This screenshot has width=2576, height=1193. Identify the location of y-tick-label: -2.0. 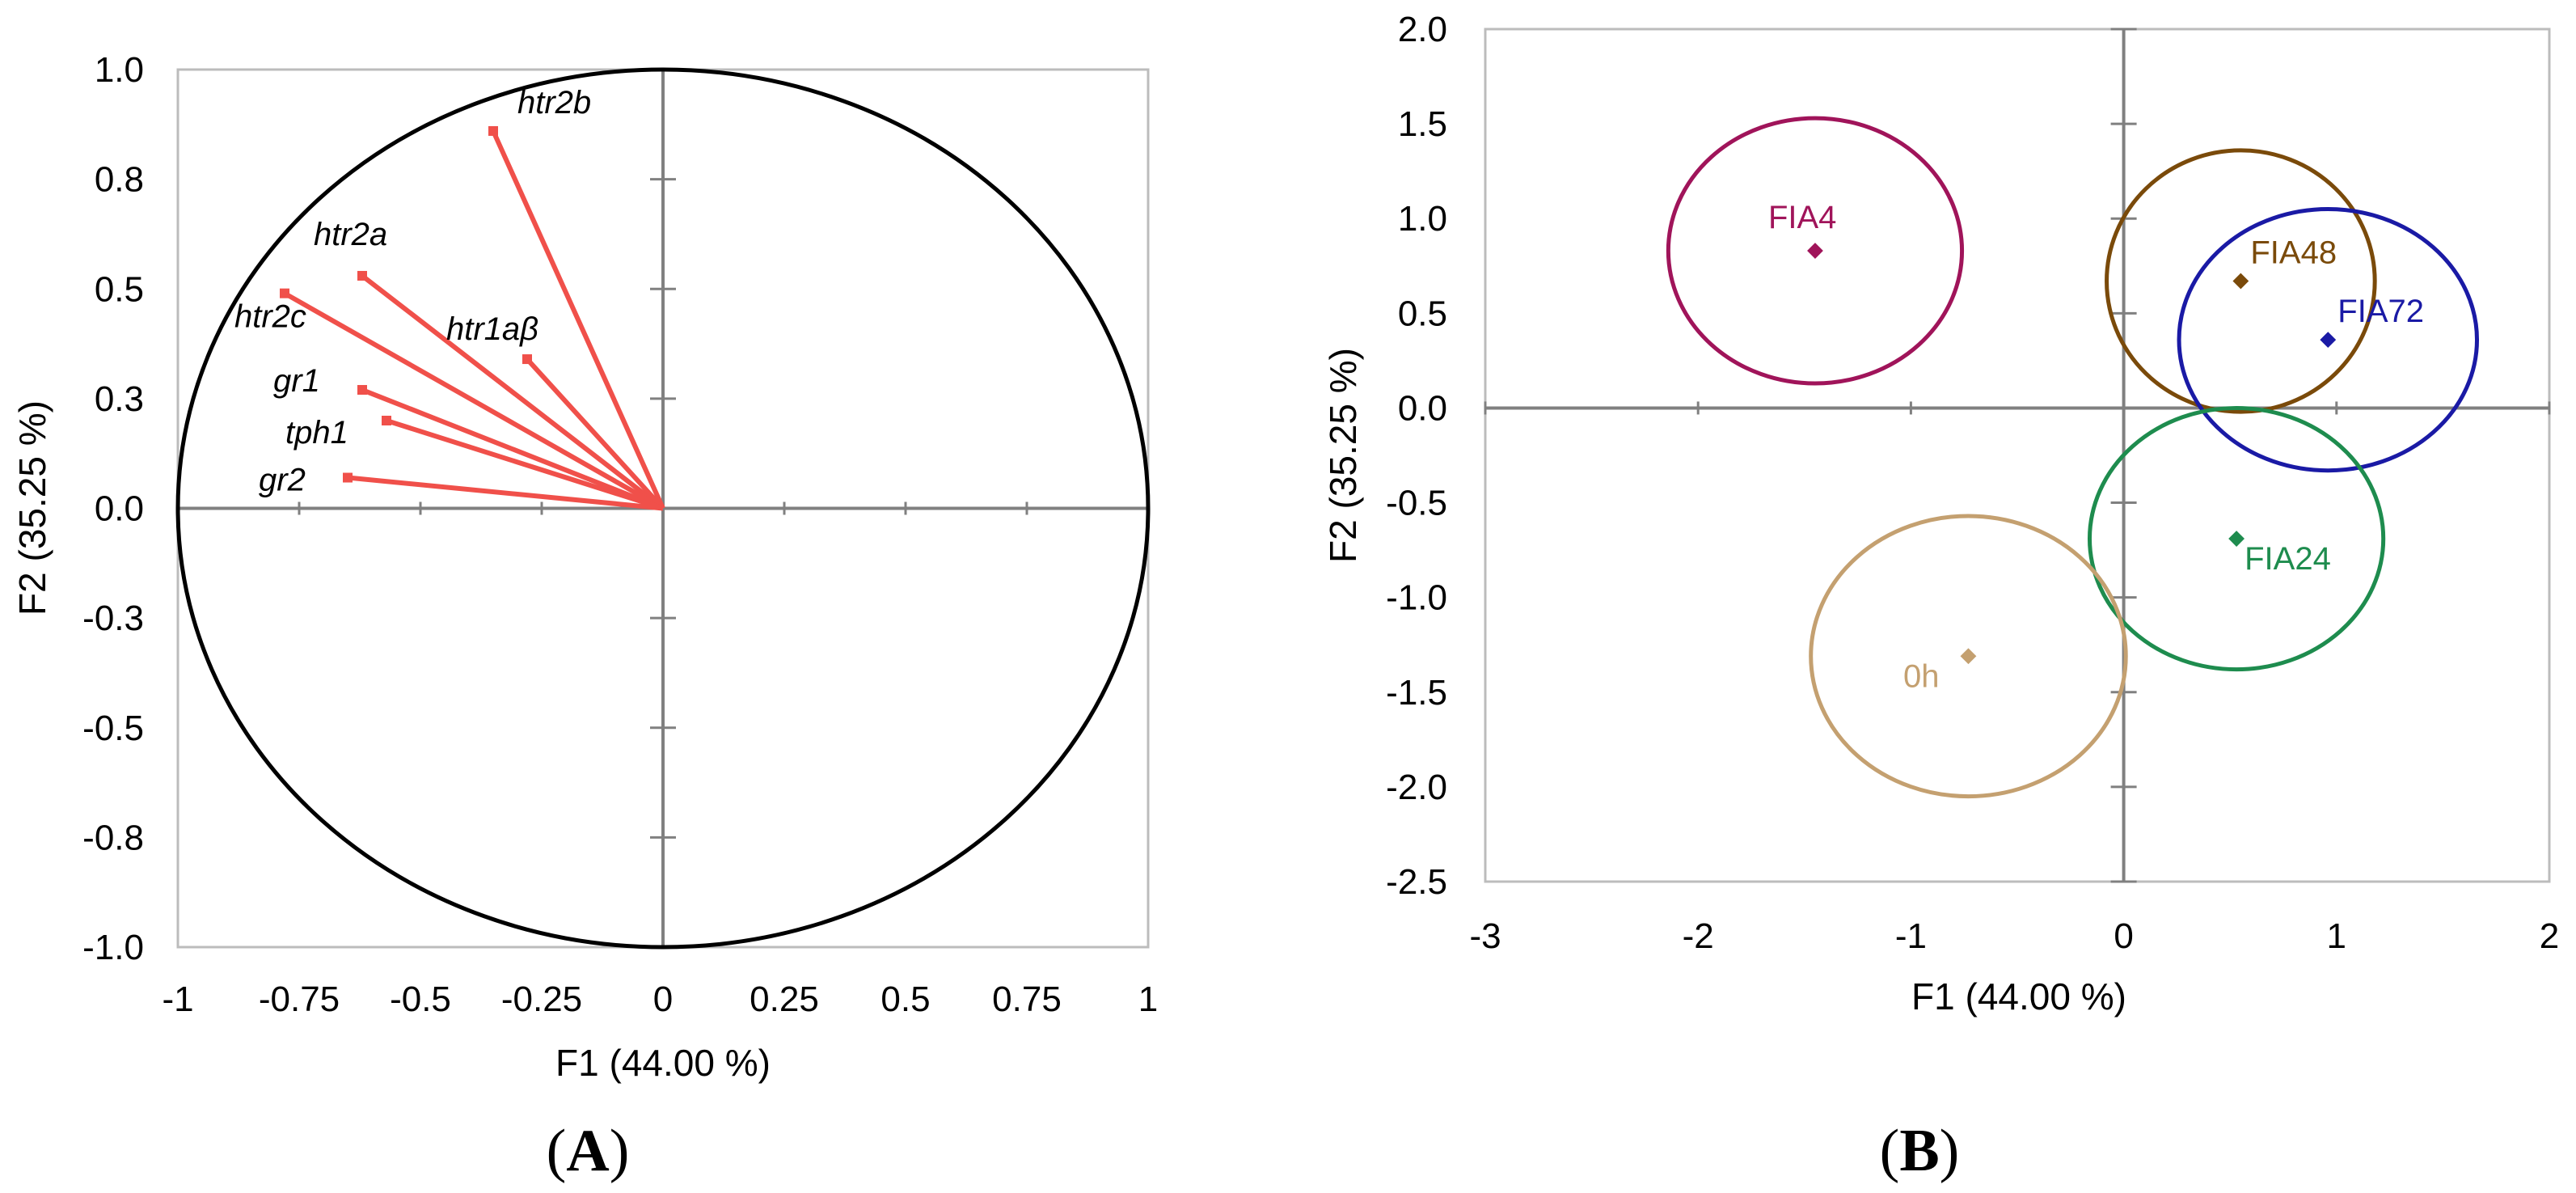
(1416, 787).